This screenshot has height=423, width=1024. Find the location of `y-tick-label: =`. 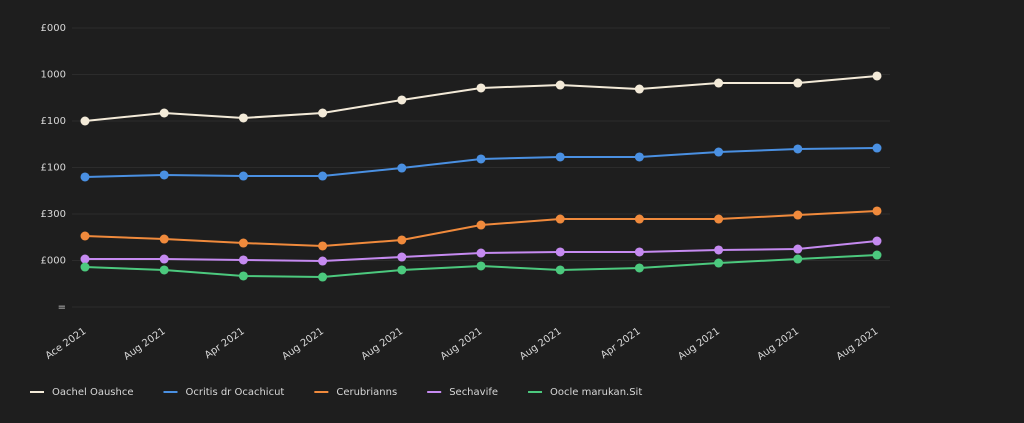

y-tick-label: = is located at coordinates (62, 307).